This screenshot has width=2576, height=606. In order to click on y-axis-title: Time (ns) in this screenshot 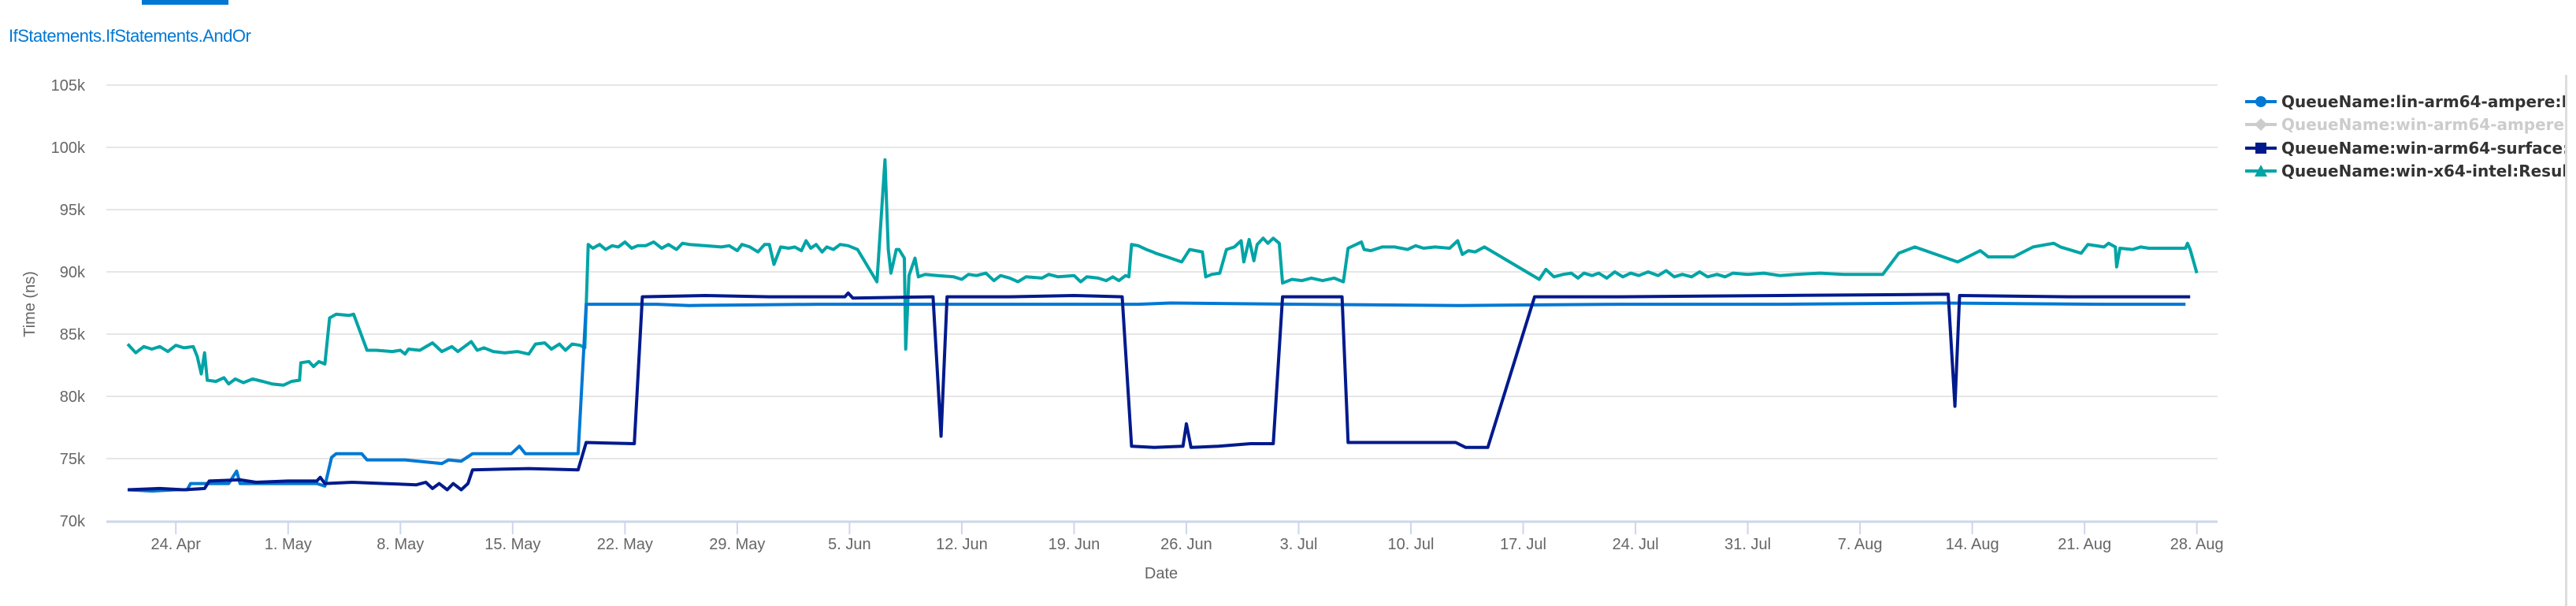, I will do `click(30, 304)`.